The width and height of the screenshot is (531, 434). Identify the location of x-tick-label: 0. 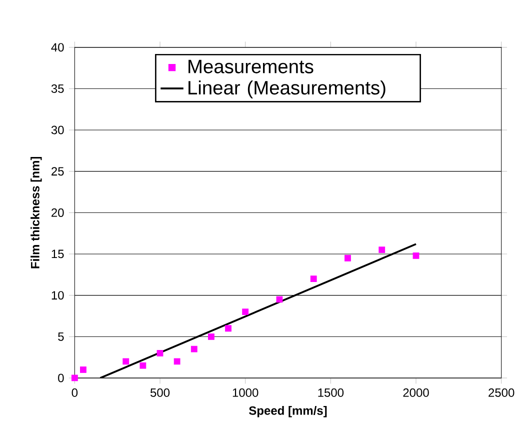
(75, 392).